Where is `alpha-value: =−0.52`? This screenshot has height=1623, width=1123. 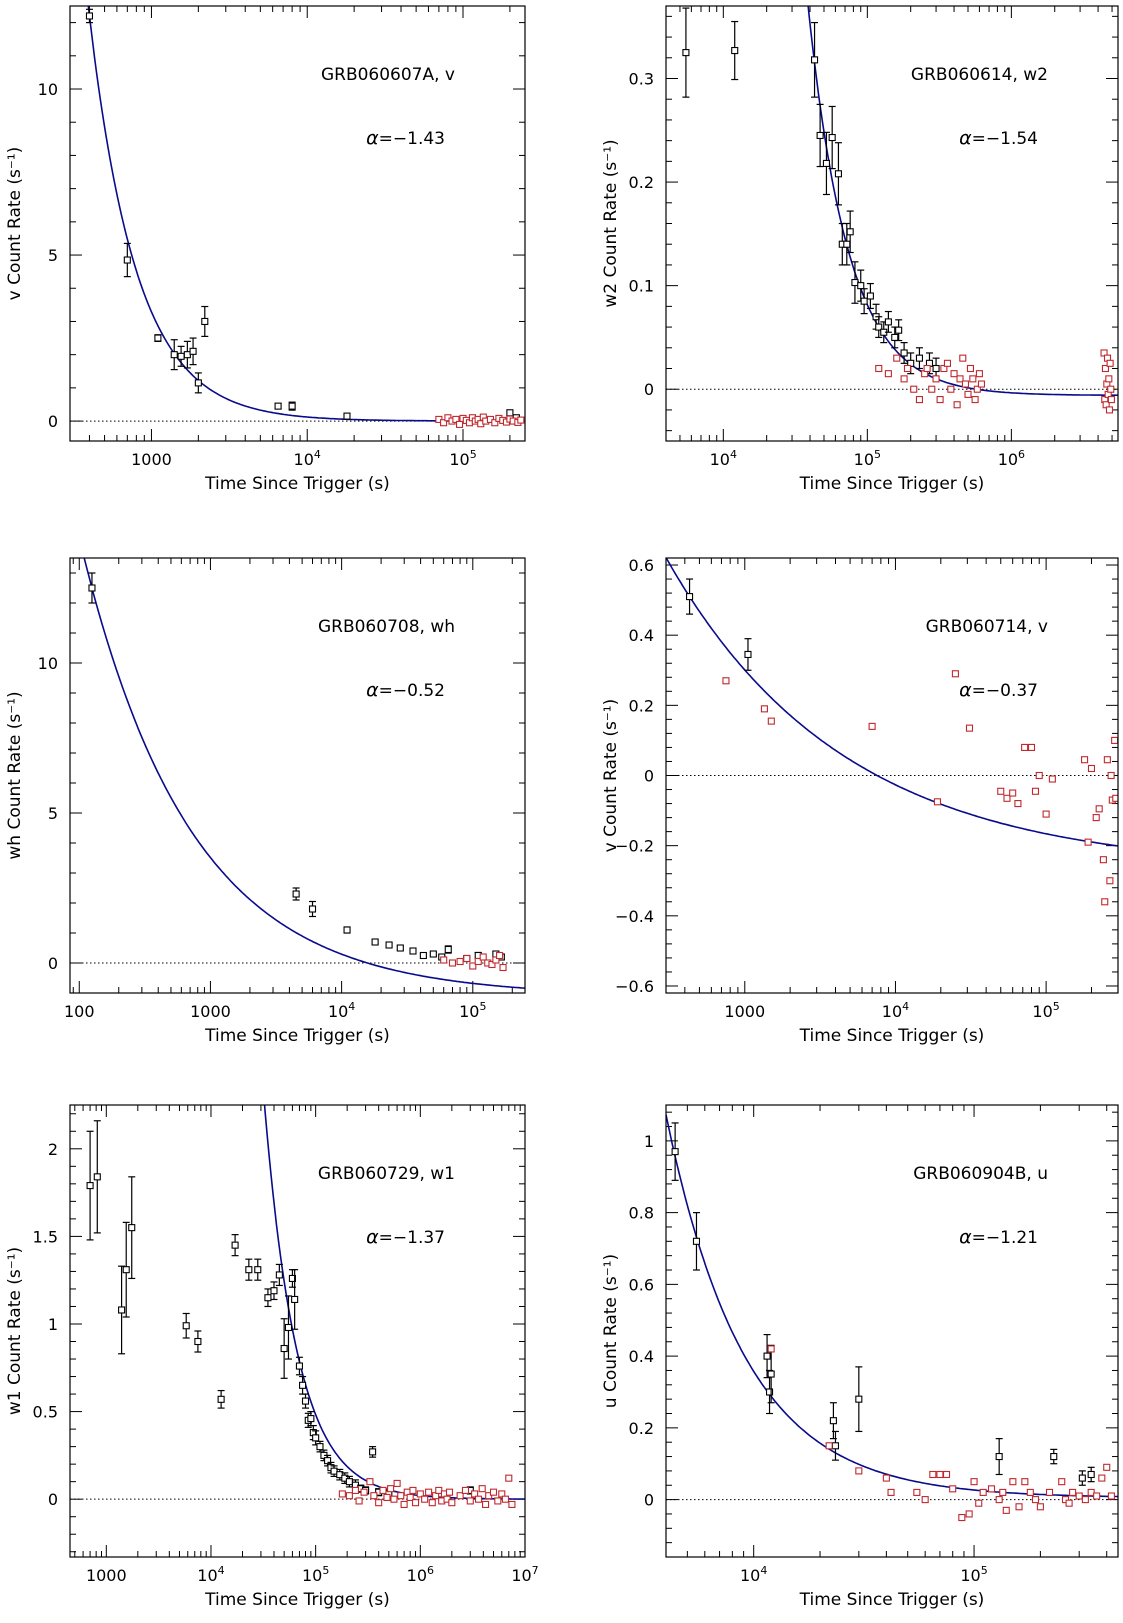
alpha-value: =−0.52 is located at coordinates (412, 691).